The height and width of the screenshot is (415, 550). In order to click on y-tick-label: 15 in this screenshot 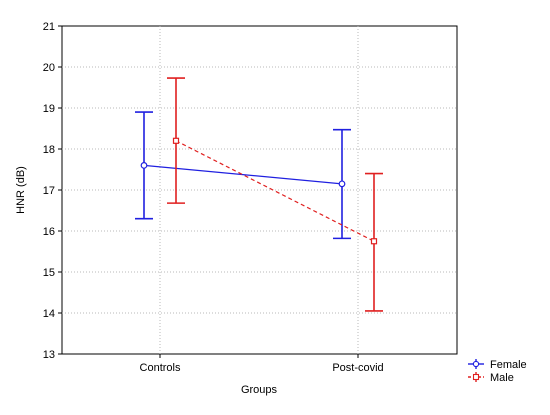, I will do `click(49, 273)`.